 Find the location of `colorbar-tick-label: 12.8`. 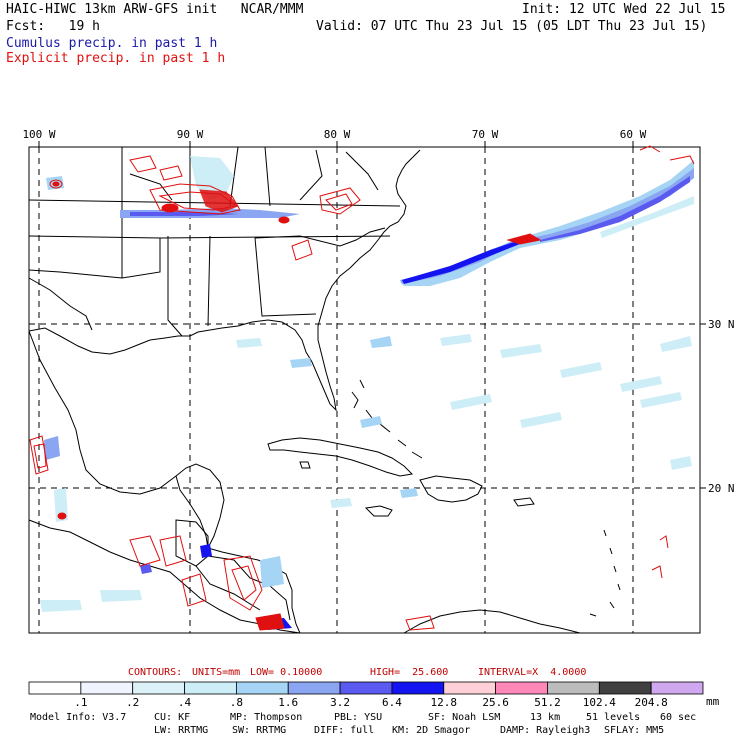

colorbar-tick-label: 12.8 is located at coordinates (444, 702).